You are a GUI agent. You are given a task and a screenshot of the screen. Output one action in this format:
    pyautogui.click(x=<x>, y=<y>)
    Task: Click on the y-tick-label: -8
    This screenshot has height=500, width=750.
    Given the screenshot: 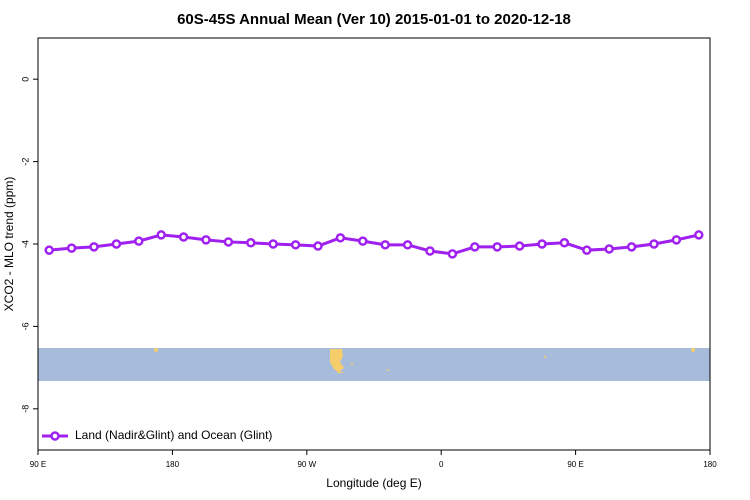 What is the action you would take?
    pyautogui.click(x=25, y=409)
    